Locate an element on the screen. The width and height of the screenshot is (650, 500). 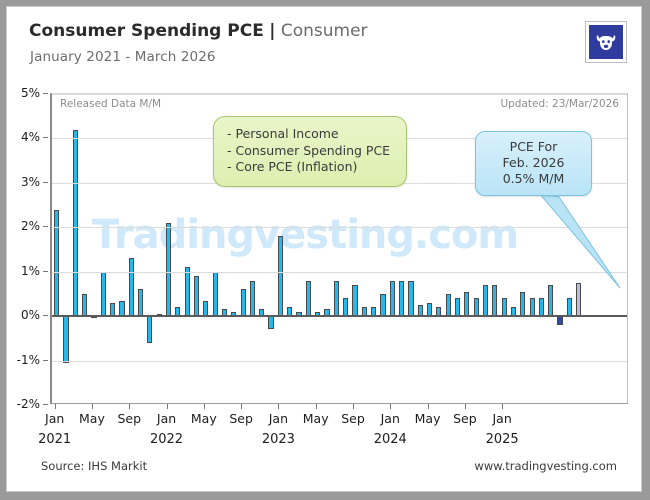
x-year-label: 2024 is located at coordinates (390, 439).